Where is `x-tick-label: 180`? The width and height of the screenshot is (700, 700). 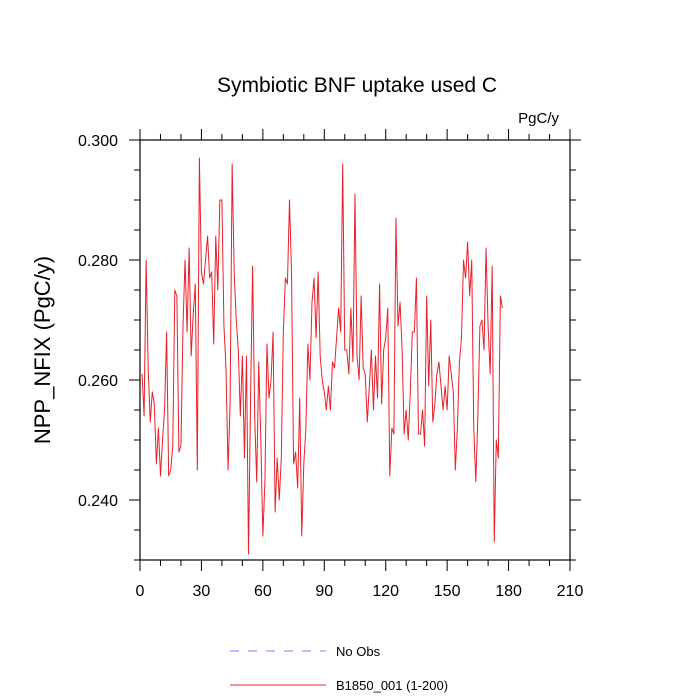 x-tick-label: 180 is located at coordinates (508, 591).